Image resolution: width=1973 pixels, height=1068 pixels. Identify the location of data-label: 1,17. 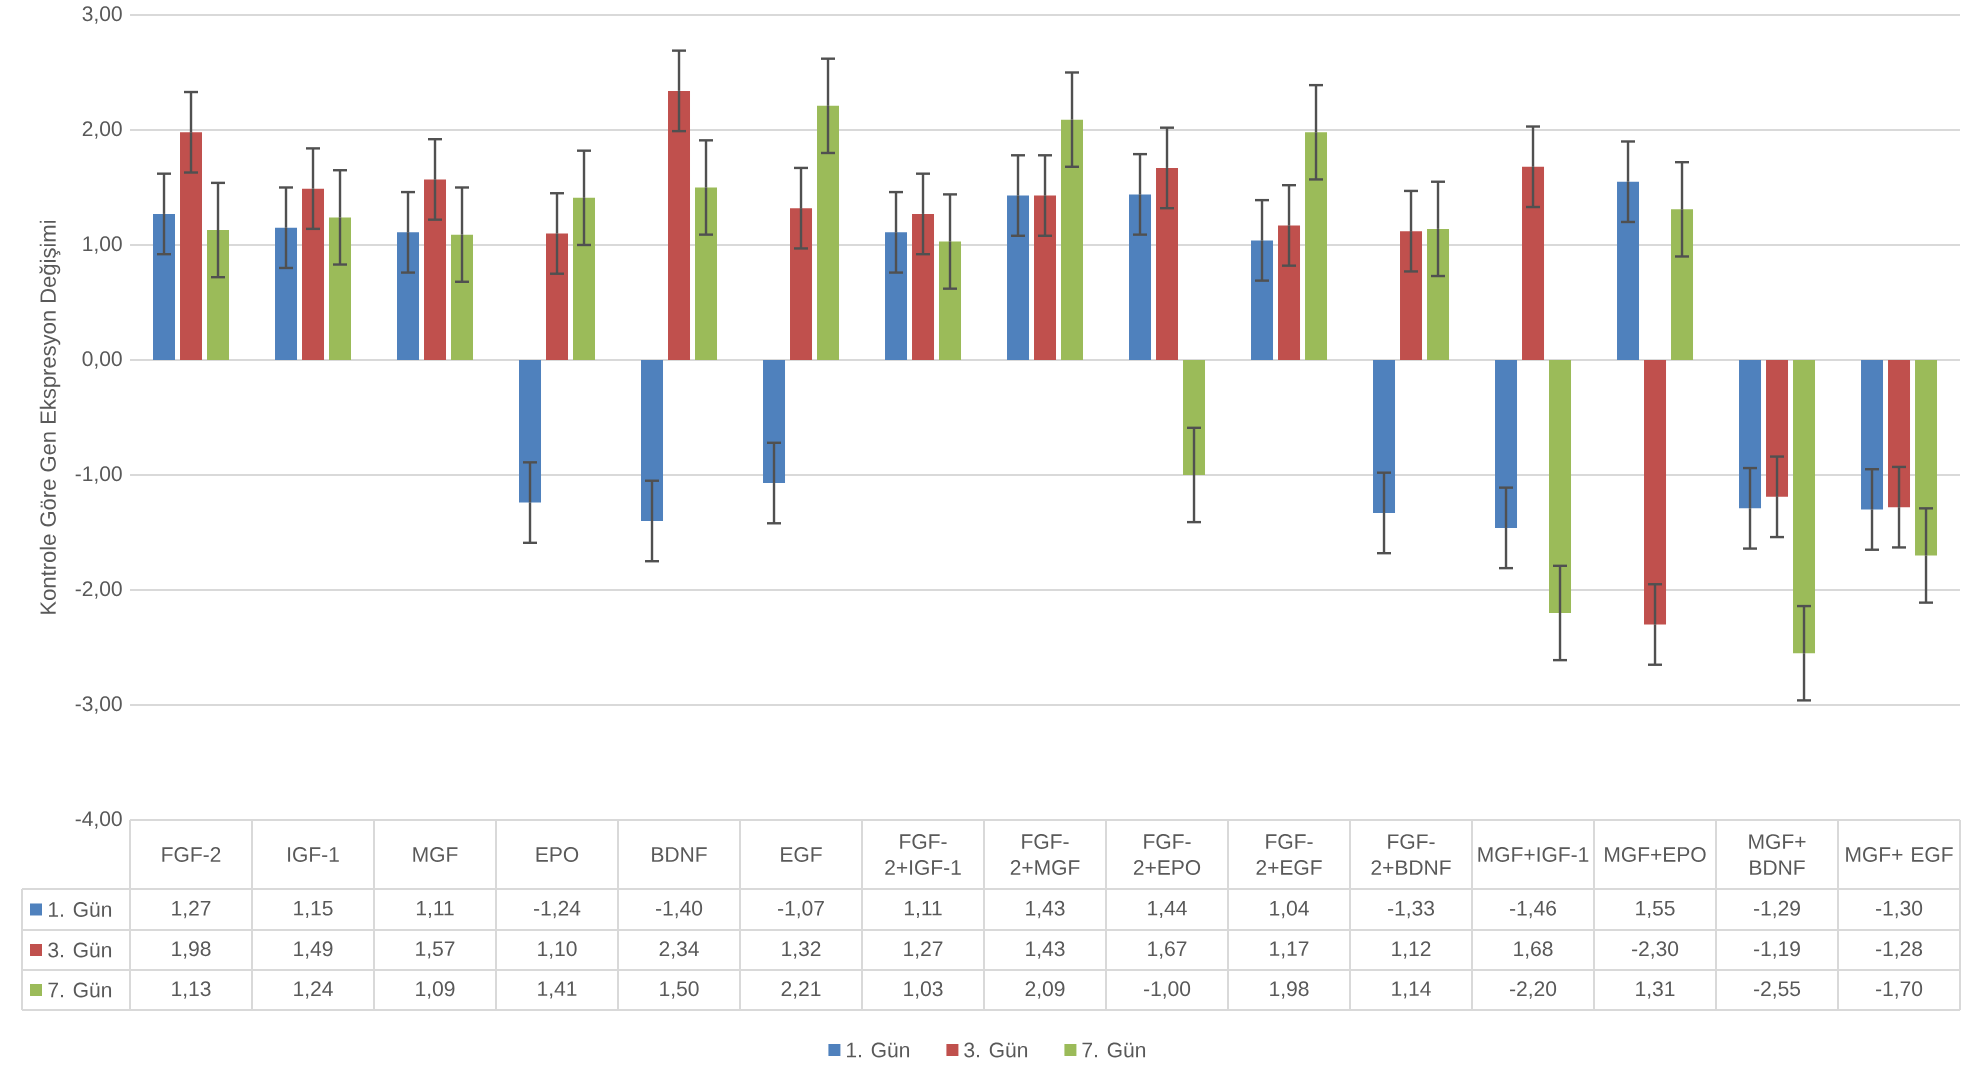
(1289, 950).